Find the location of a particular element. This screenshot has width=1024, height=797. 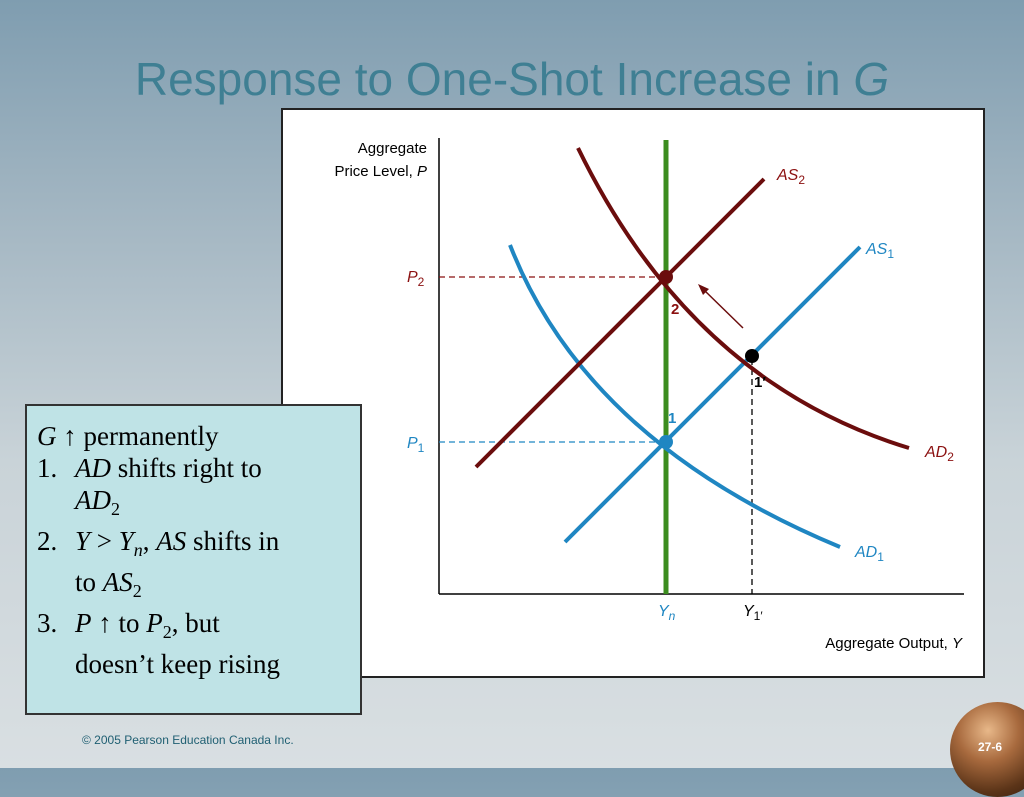

yn-label: Yn is located at coordinates (667, 613).